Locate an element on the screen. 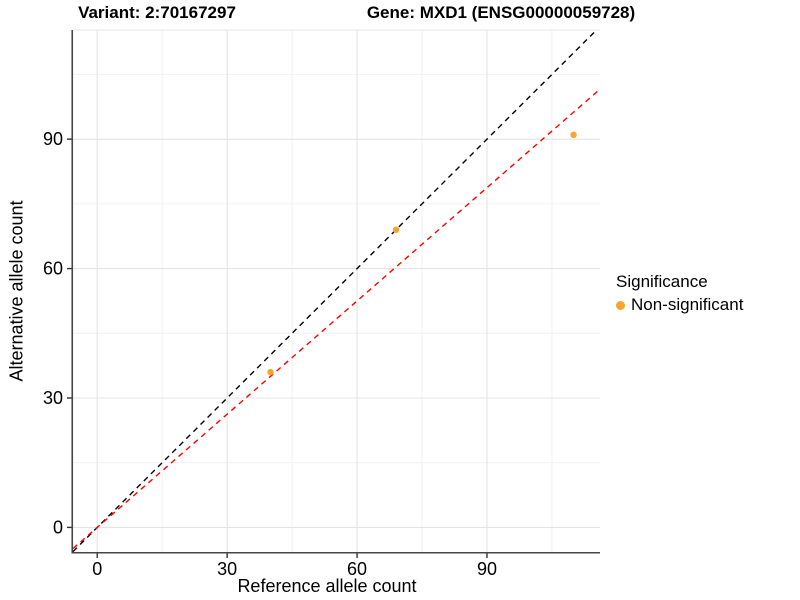 The width and height of the screenshot is (800, 600). x-tick-label: 90 is located at coordinates (487, 569).